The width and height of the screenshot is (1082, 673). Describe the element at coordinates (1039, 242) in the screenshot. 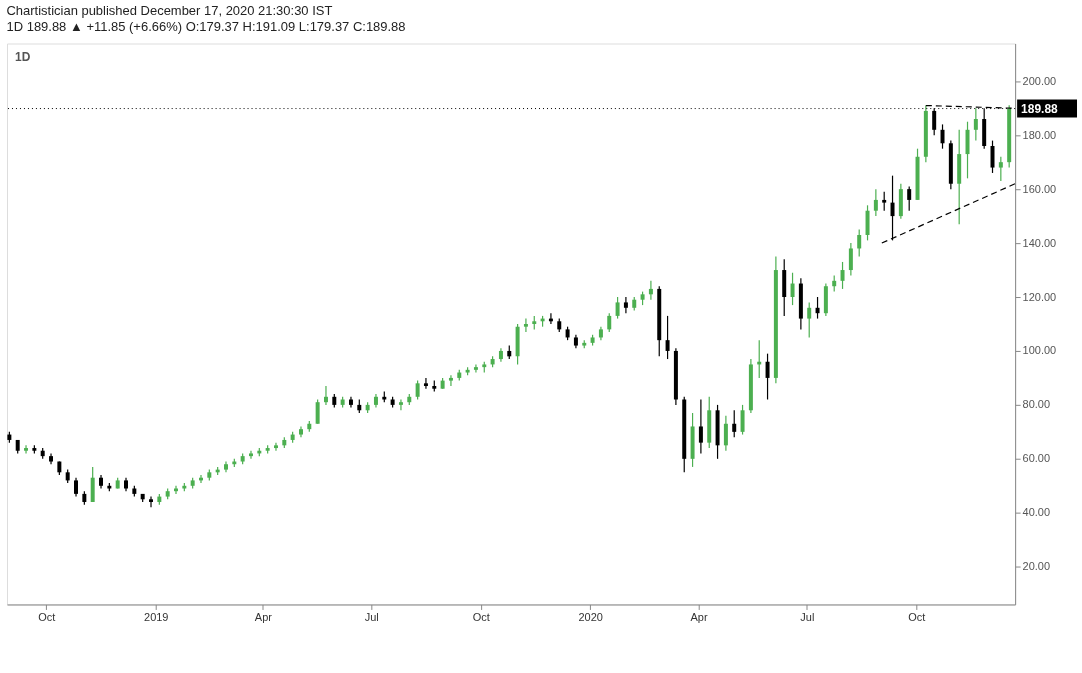

I see `y-tick-label: 140.00` at that location.